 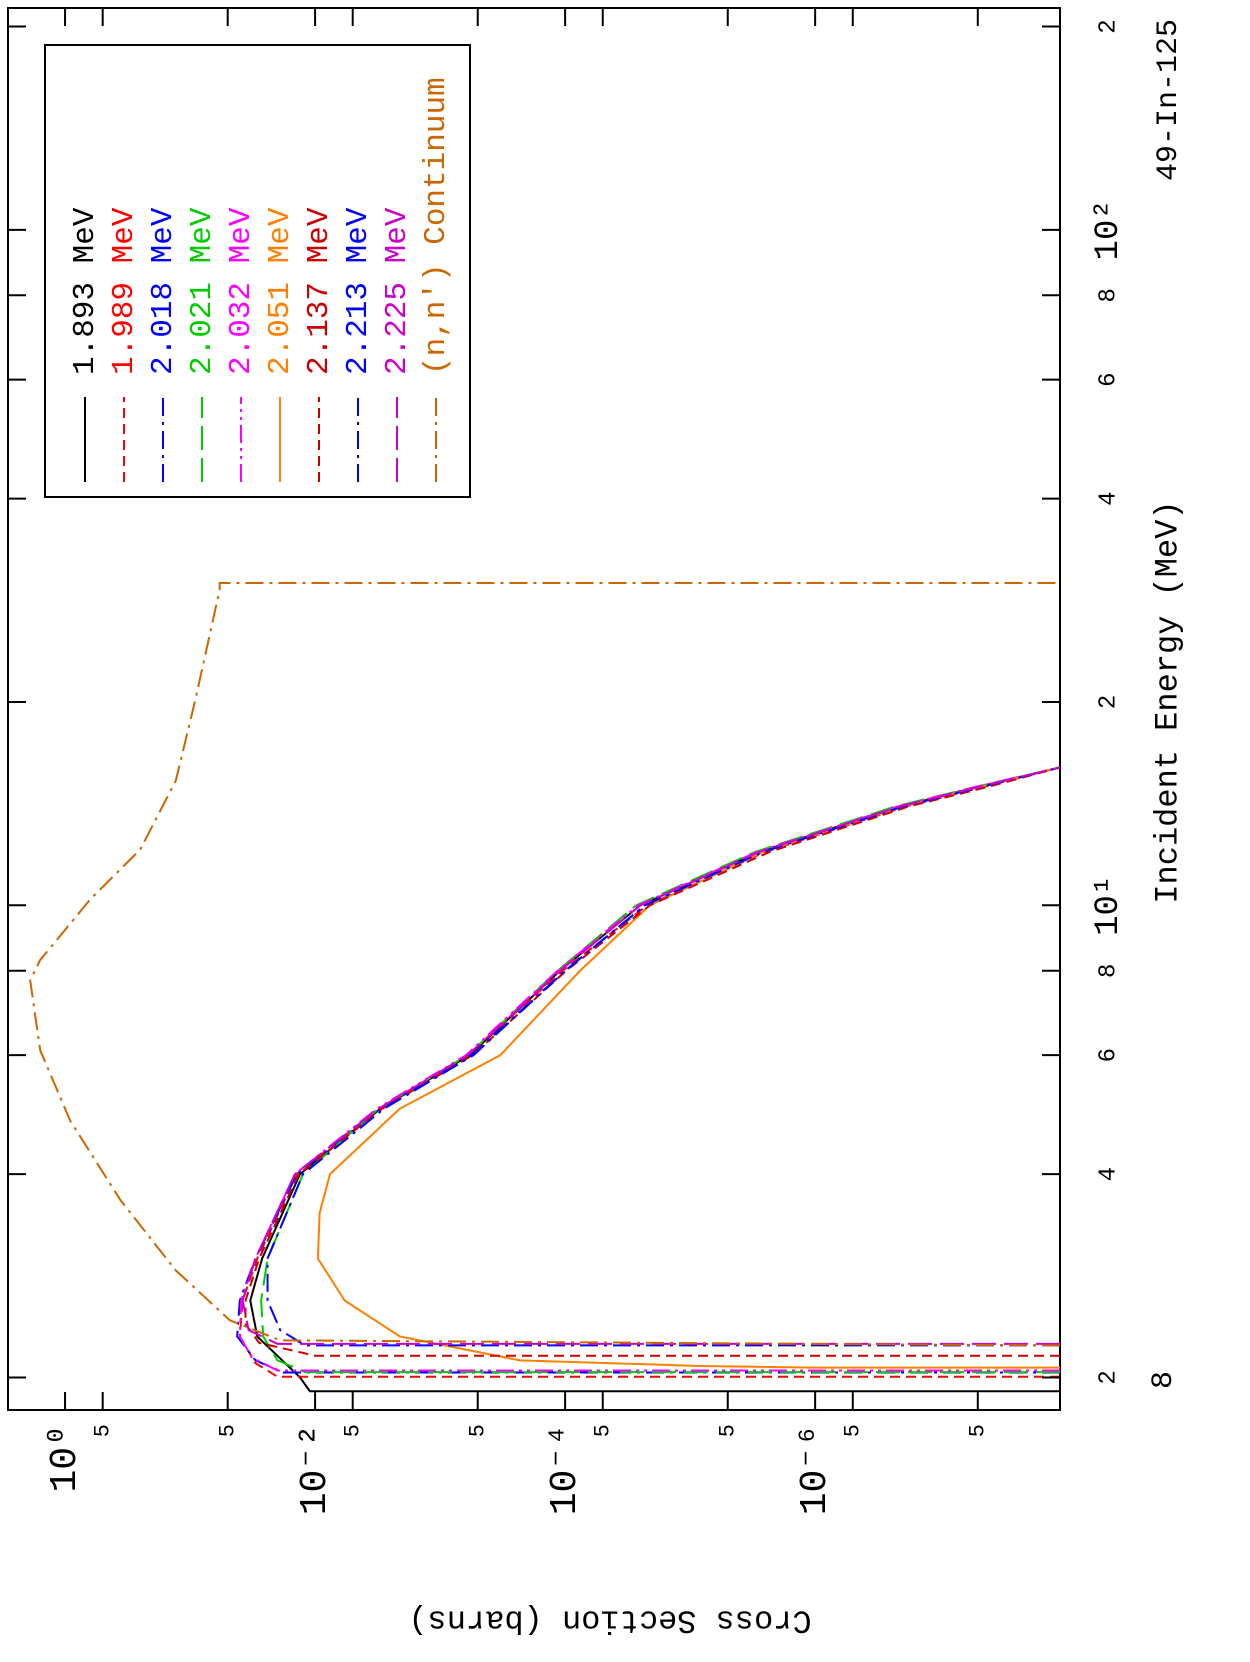 I want to click on legend-label: 2.225 MeV, so click(x=397, y=291).